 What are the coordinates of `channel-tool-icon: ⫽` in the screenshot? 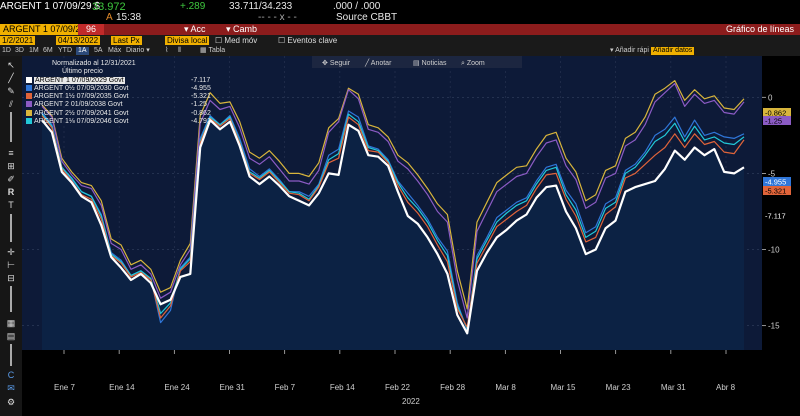 It's located at (10, 103).